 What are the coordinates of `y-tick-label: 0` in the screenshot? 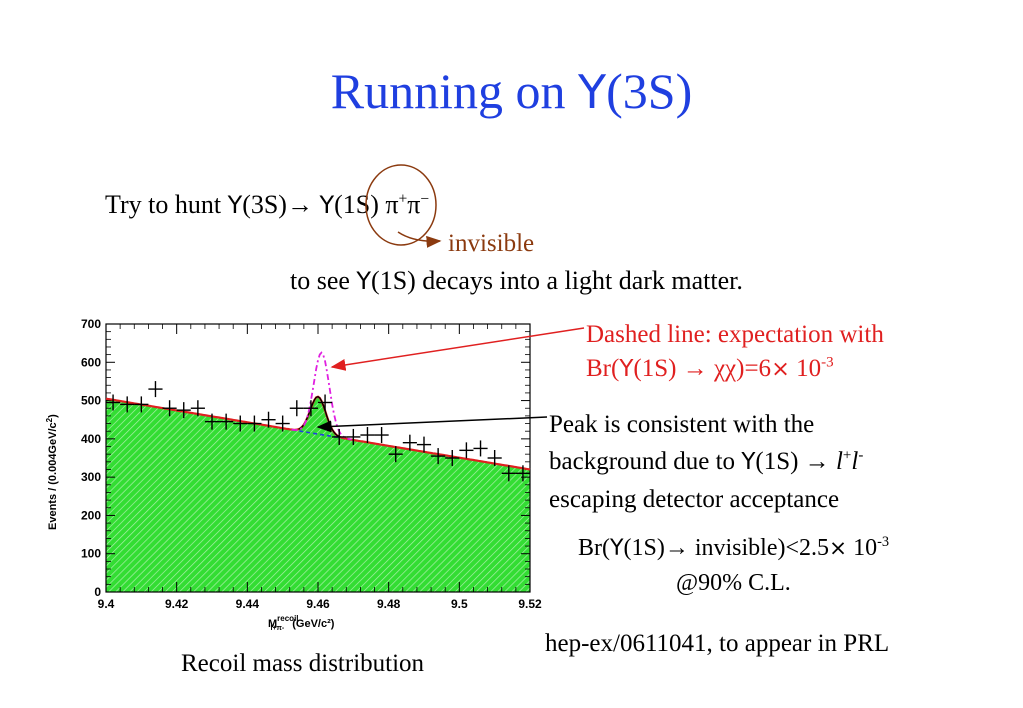 It's located at (97, 592).